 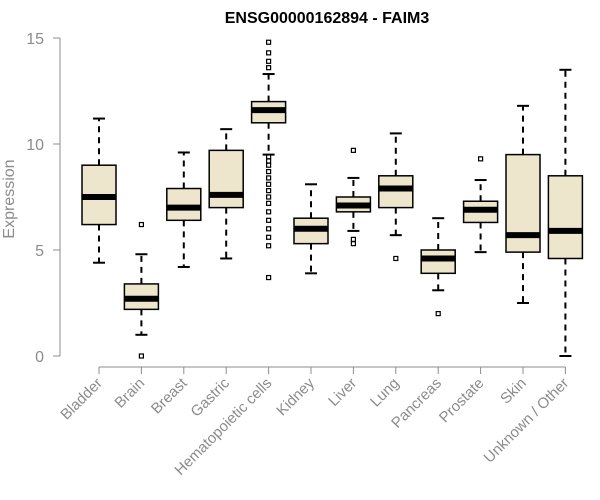 What do you see at coordinates (43, 198) in the screenshot?
I see `y-axis: 0 5 10 15` at bounding box center [43, 198].